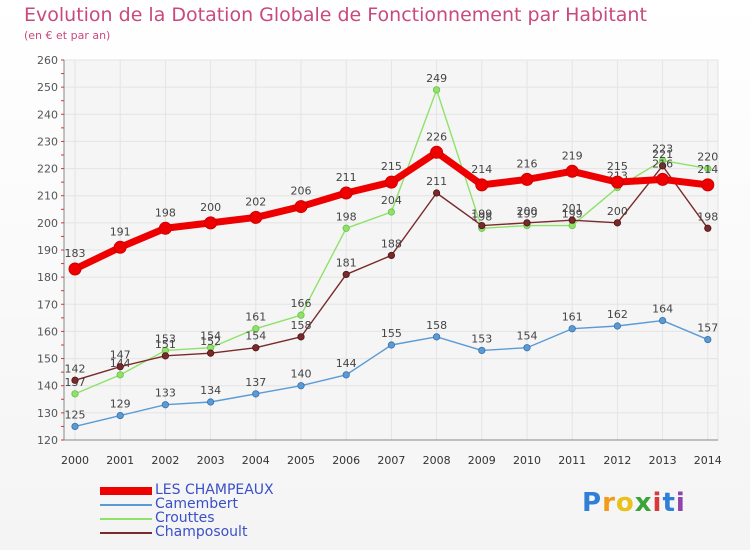  I want to click on legend-label: LES CHAMPEAUX, so click(214, 490).